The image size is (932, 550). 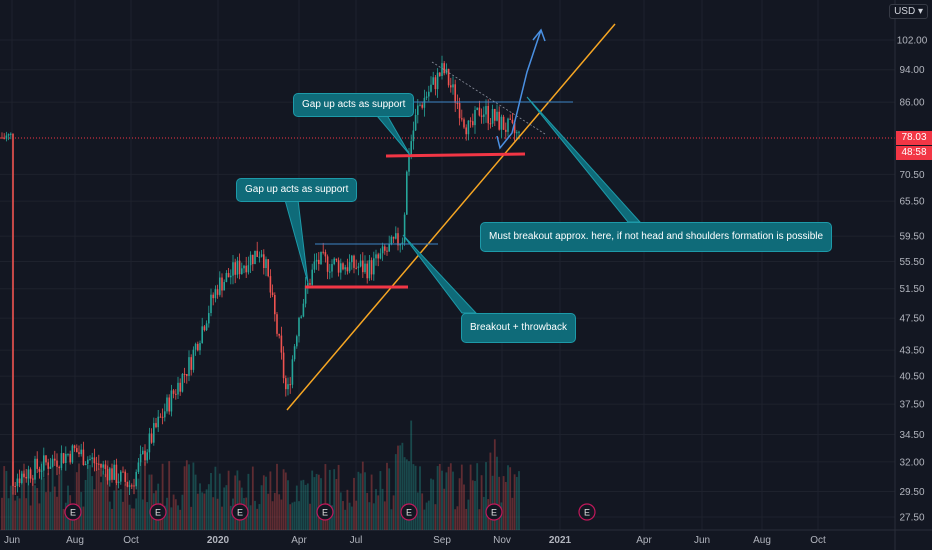 What do you see at coordinates (908, 11) in the screenshot?
I see `currency-selector: USD ▾` at bounding box center [908, 11].